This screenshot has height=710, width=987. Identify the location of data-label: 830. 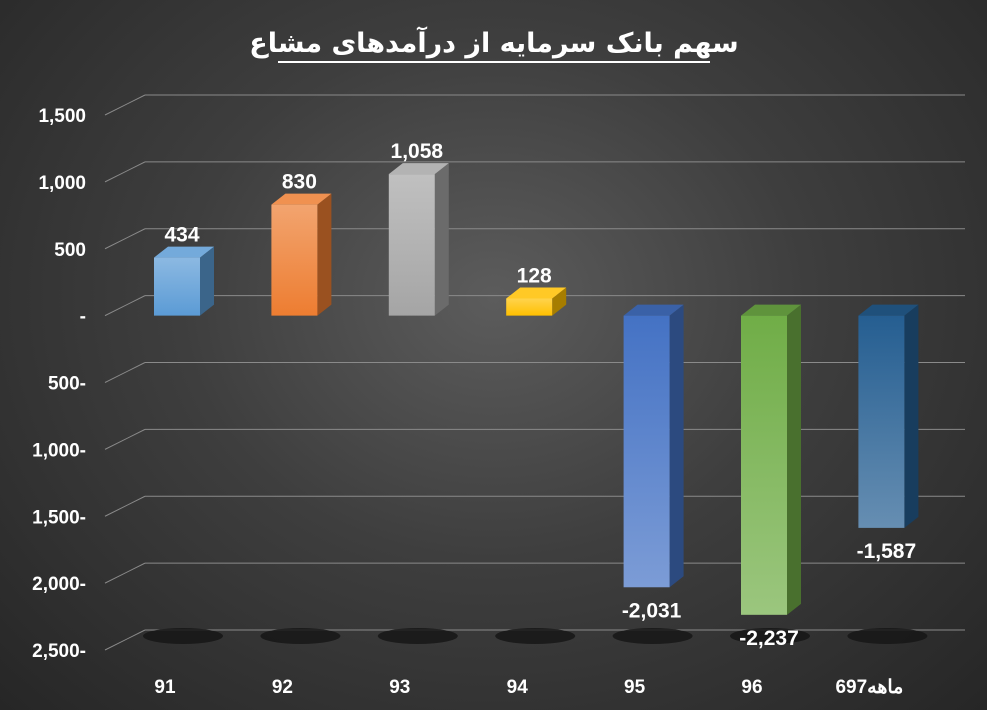
(299, 182).